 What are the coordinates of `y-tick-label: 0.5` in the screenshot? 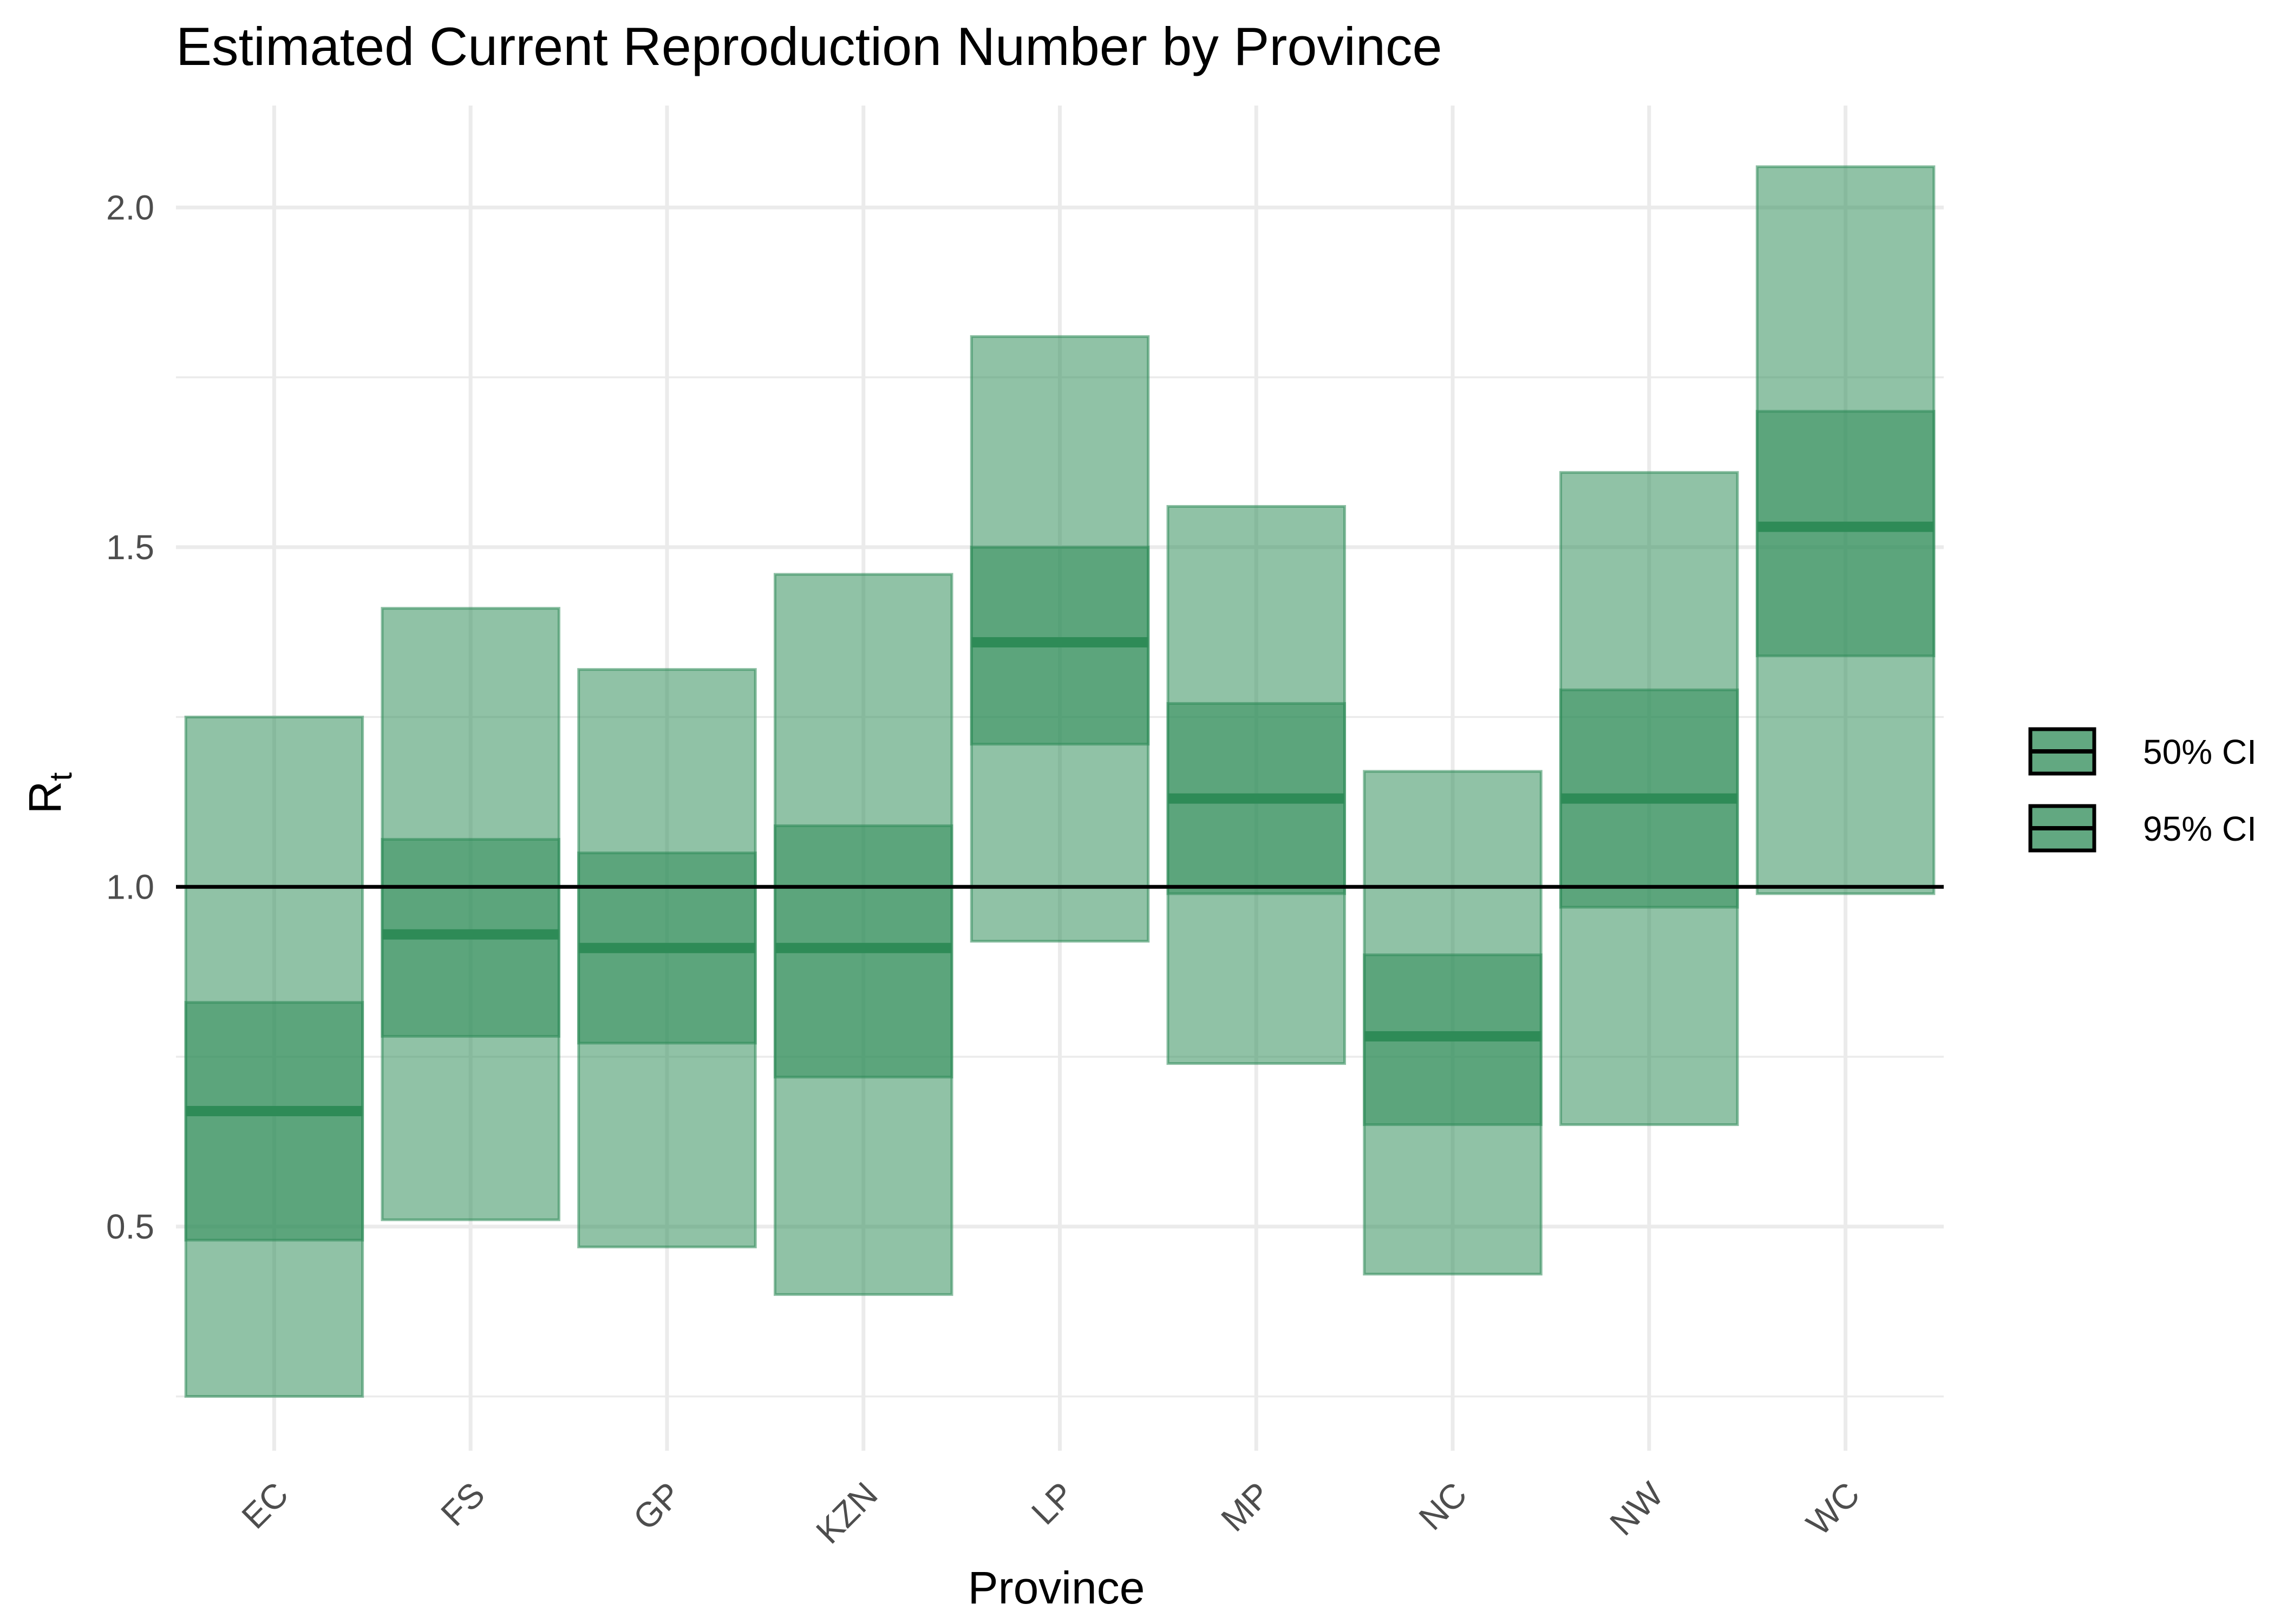 It's located at (130, 1226).